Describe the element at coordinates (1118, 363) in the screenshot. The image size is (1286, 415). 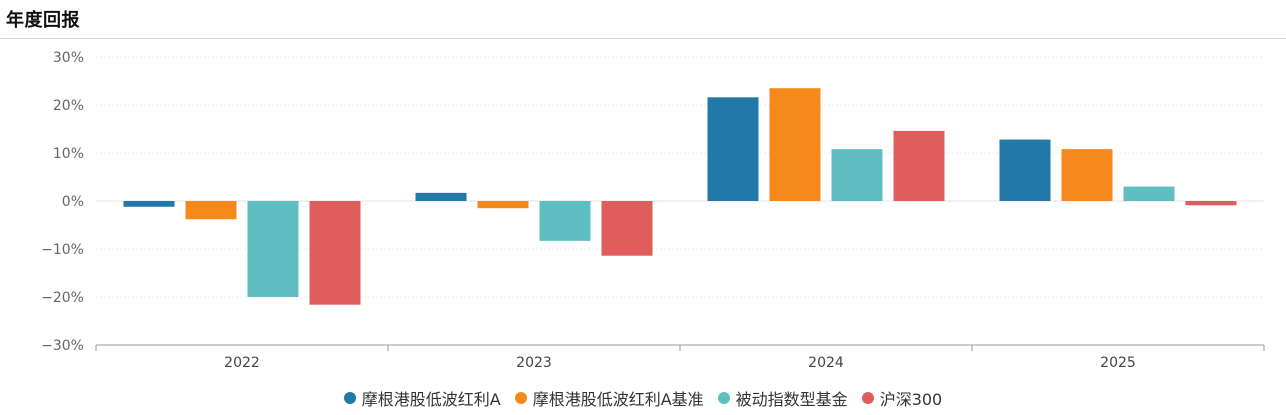
I see `x-category-label: 2025` at that location.